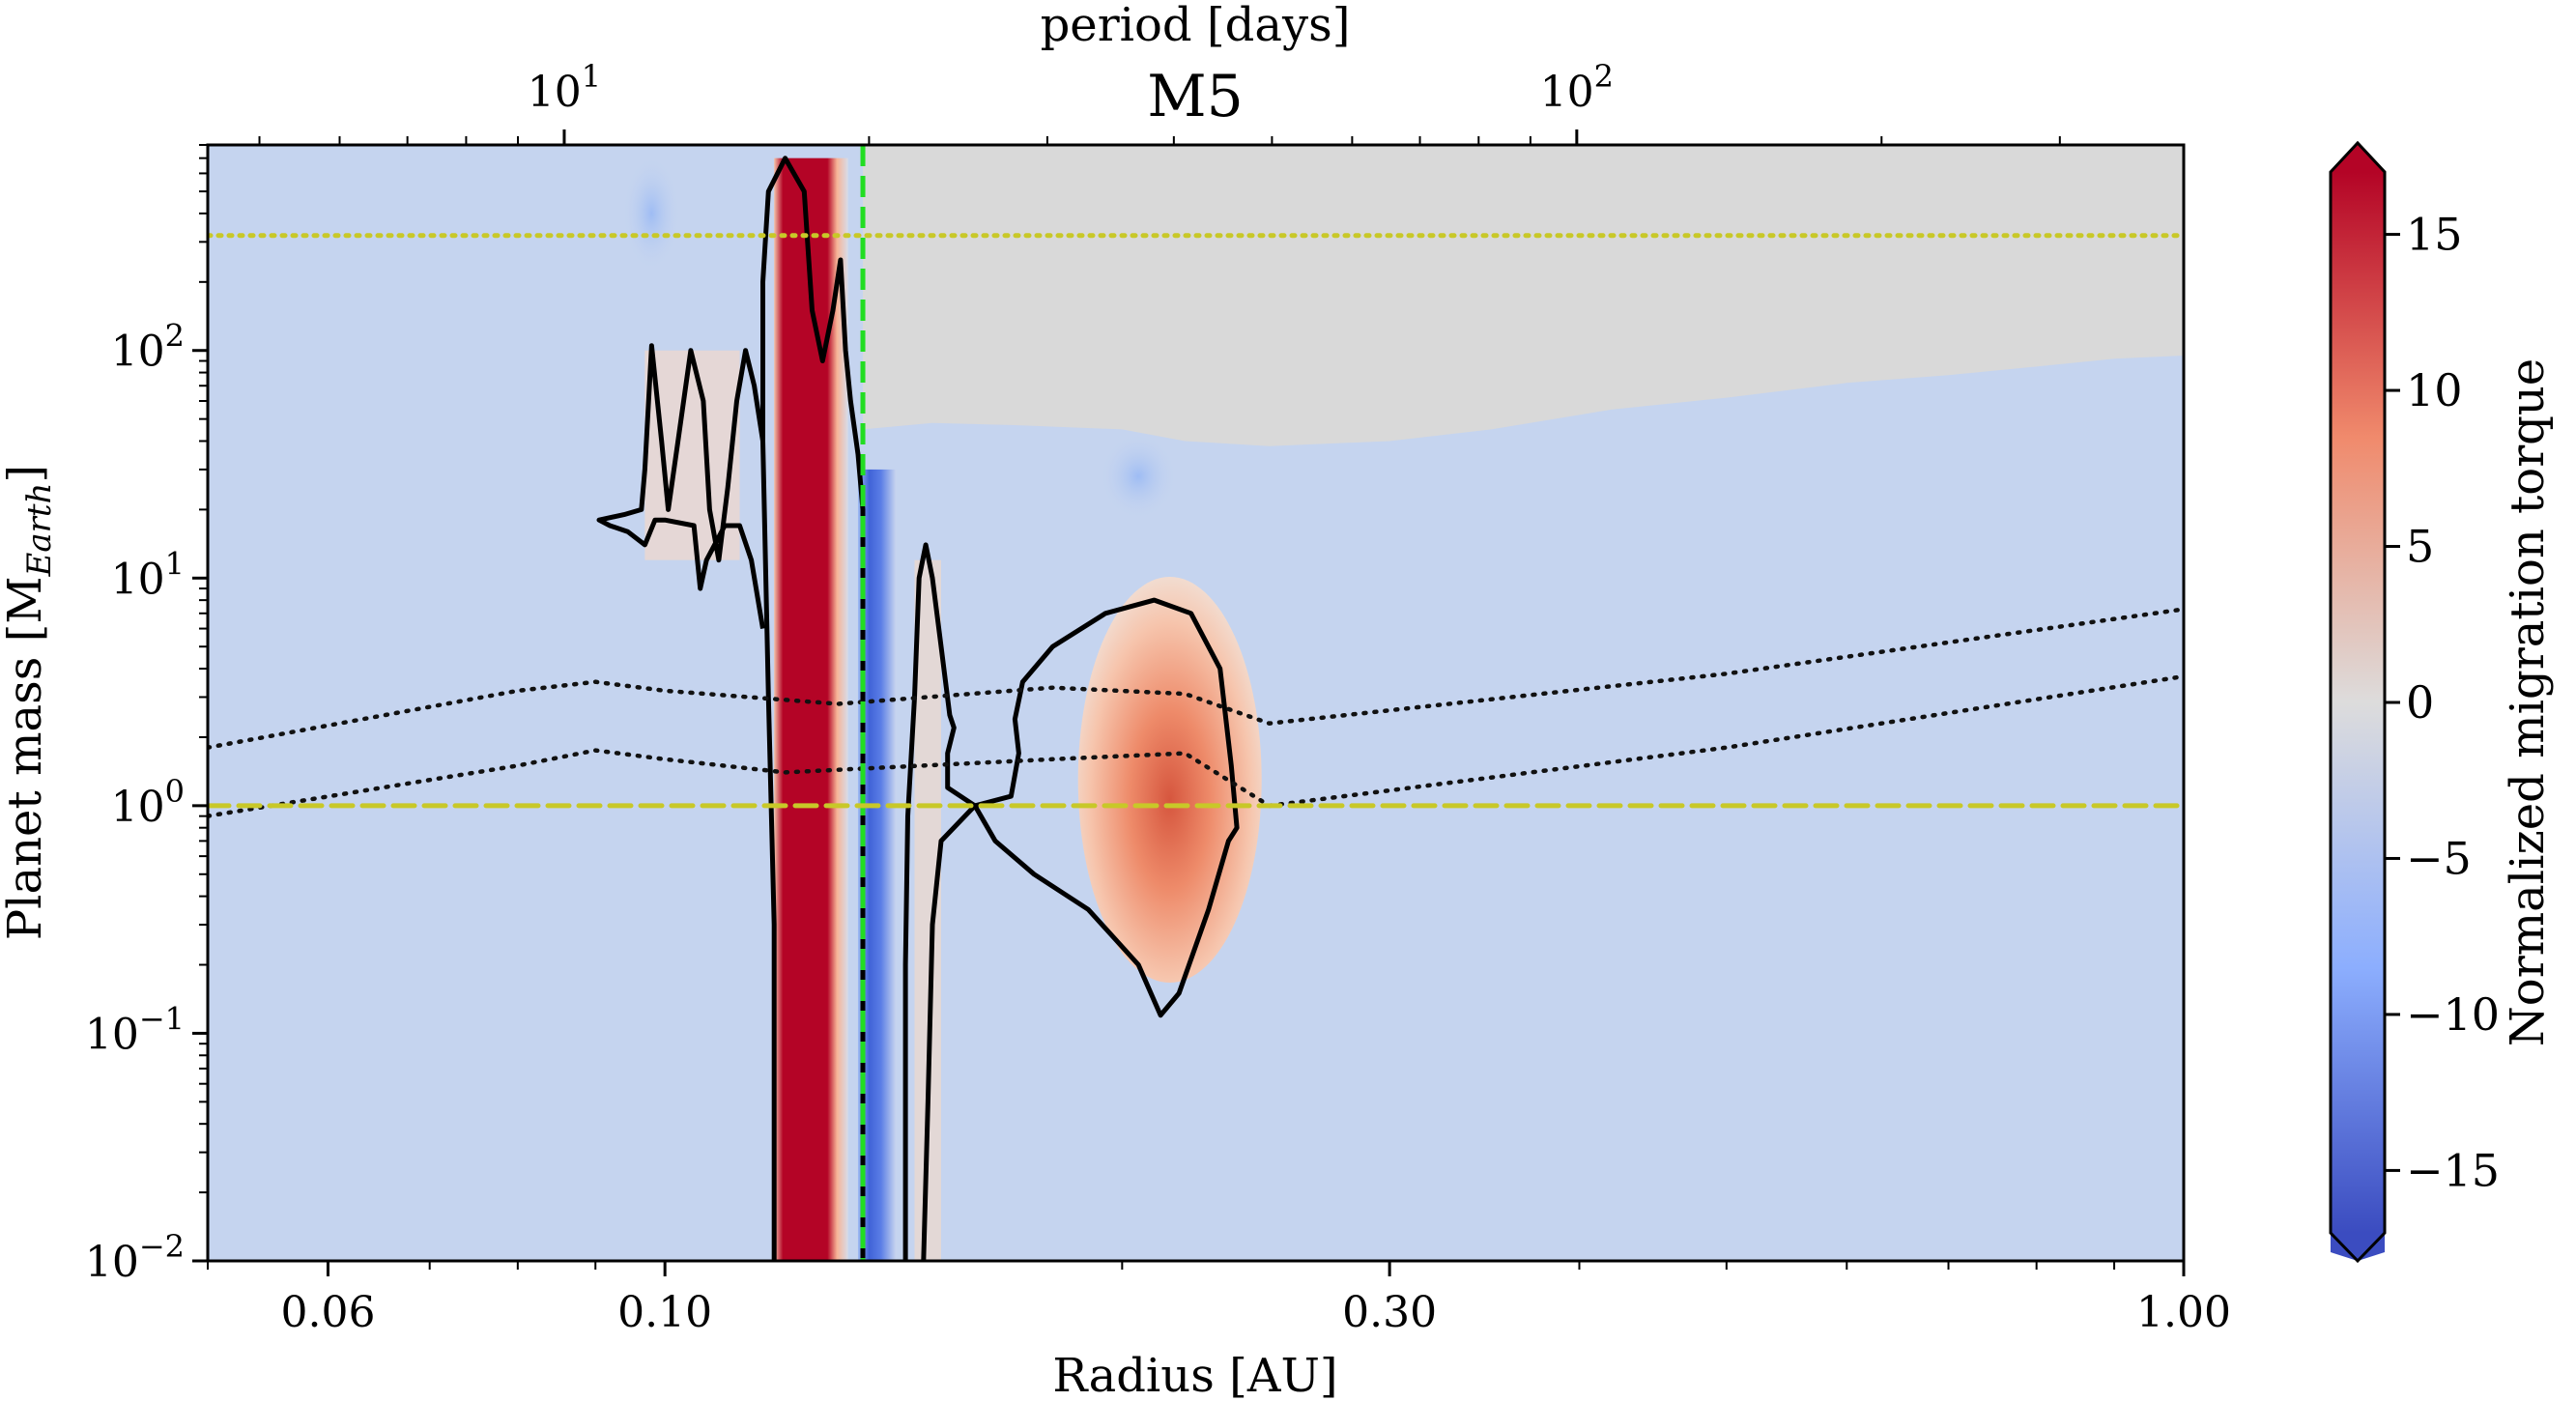 This screenshot has height=1401, width=2576. I want to click on x-tick-label: 0.06, so click(328, 1312).